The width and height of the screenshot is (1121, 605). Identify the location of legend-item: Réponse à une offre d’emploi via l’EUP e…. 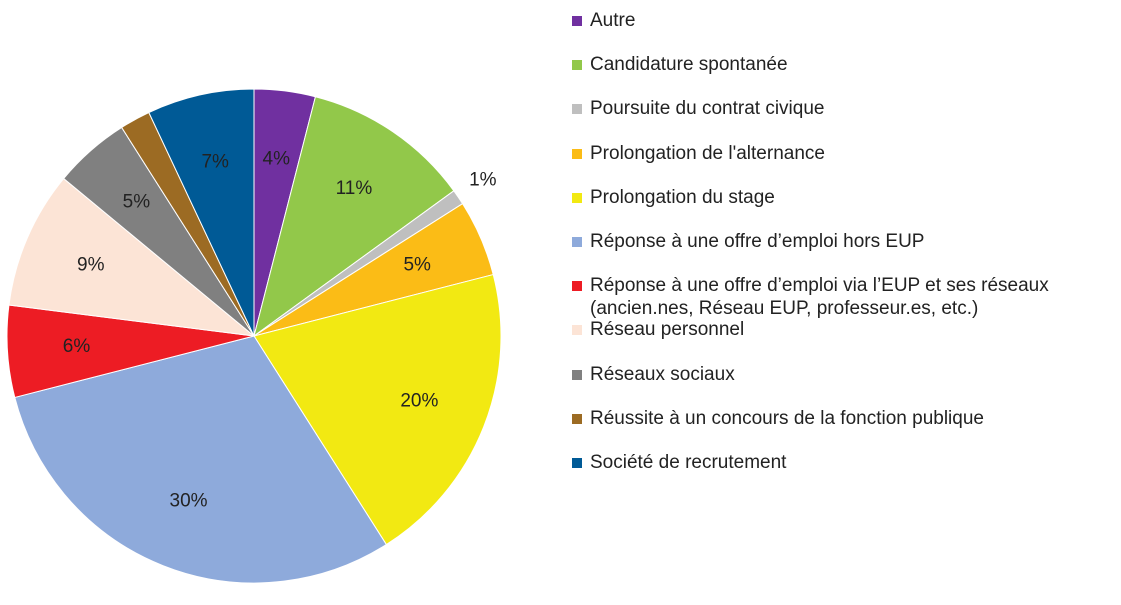
(842, 297).